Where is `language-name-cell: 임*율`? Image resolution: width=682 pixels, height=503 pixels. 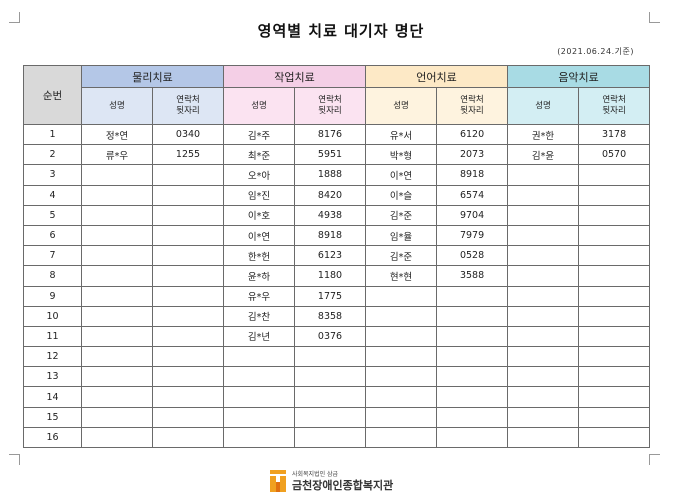 language-name-cell: 임*율 is located at coordinates (401, 235).